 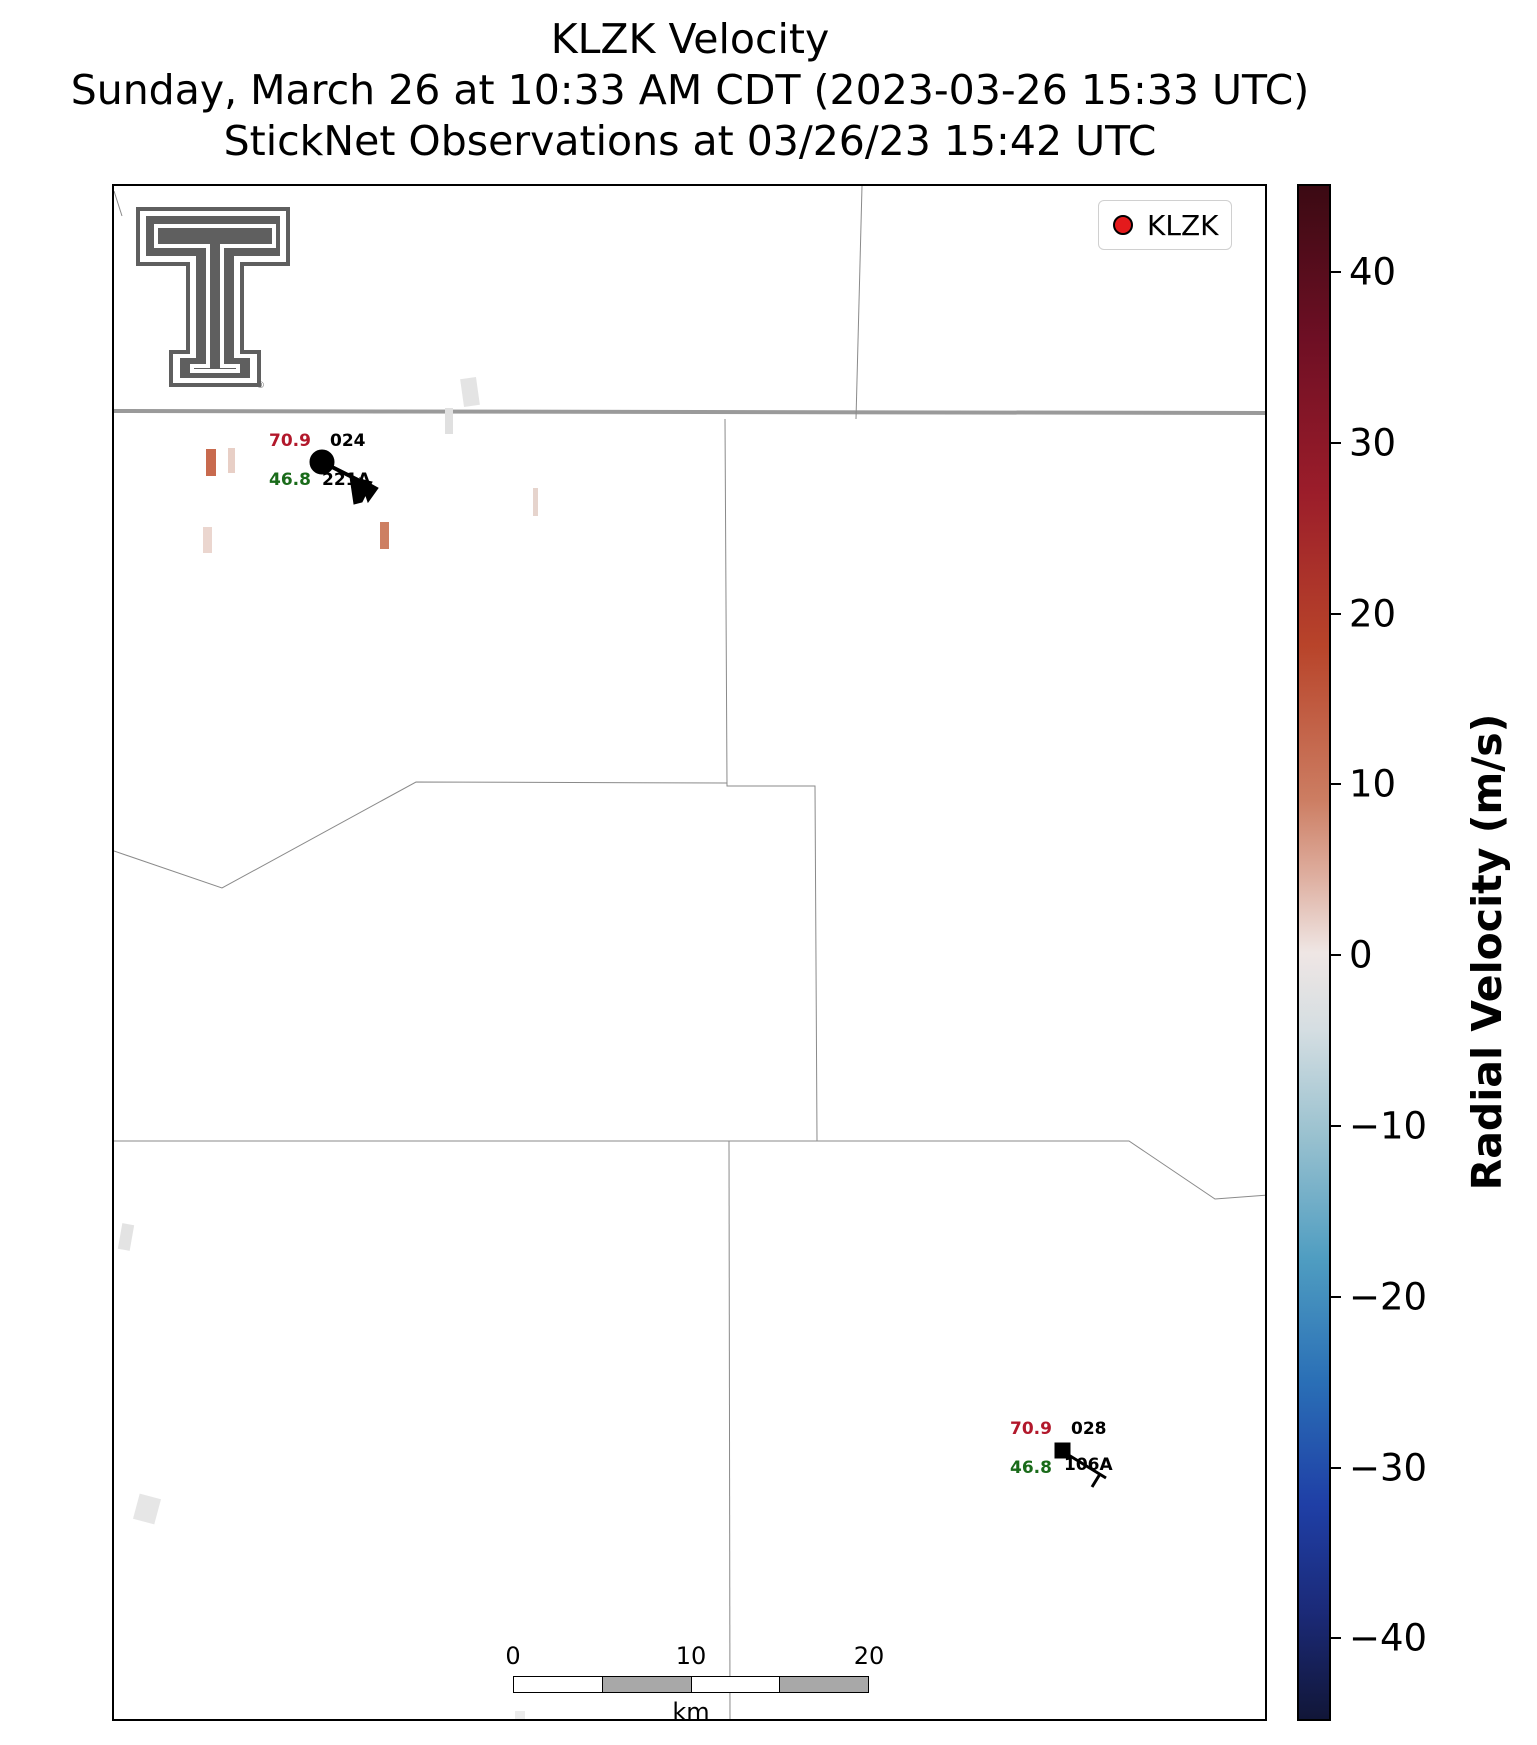 I want to click on station-024-code: 221A, so click(x=346, y=480).